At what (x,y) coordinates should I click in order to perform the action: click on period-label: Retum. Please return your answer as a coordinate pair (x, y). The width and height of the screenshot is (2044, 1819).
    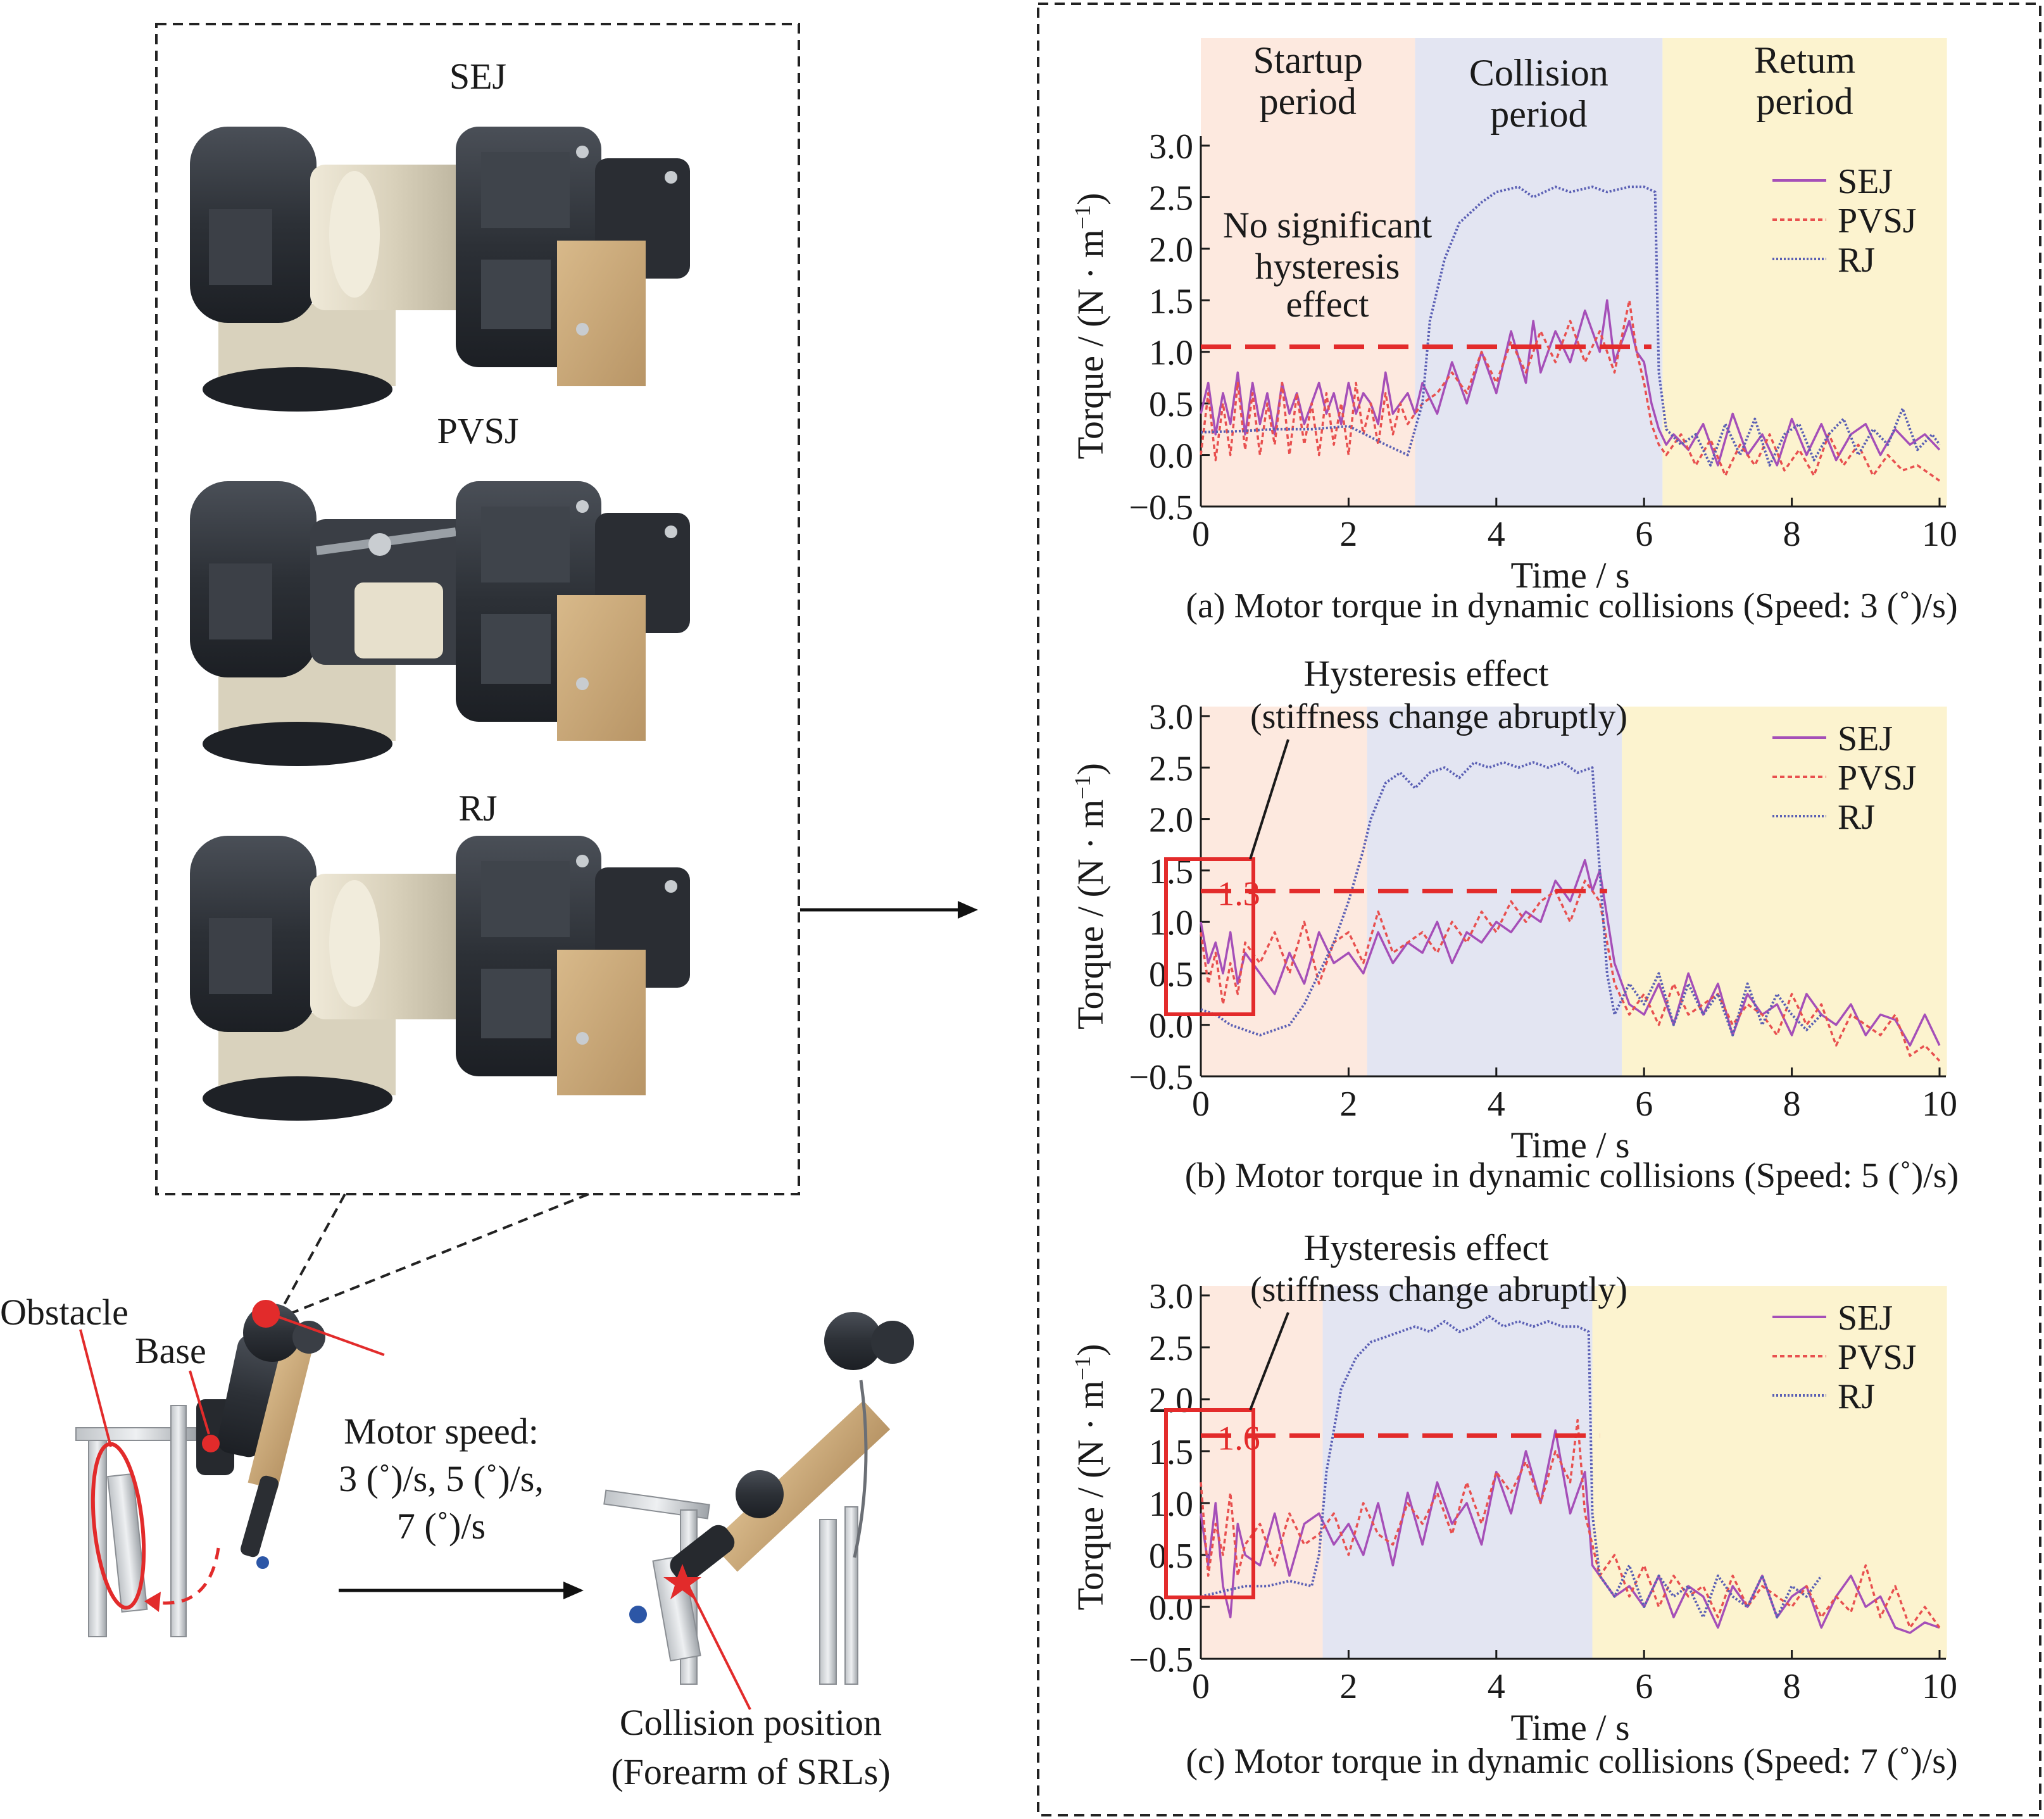
    Looking at the image, I should click on (1804, 60).